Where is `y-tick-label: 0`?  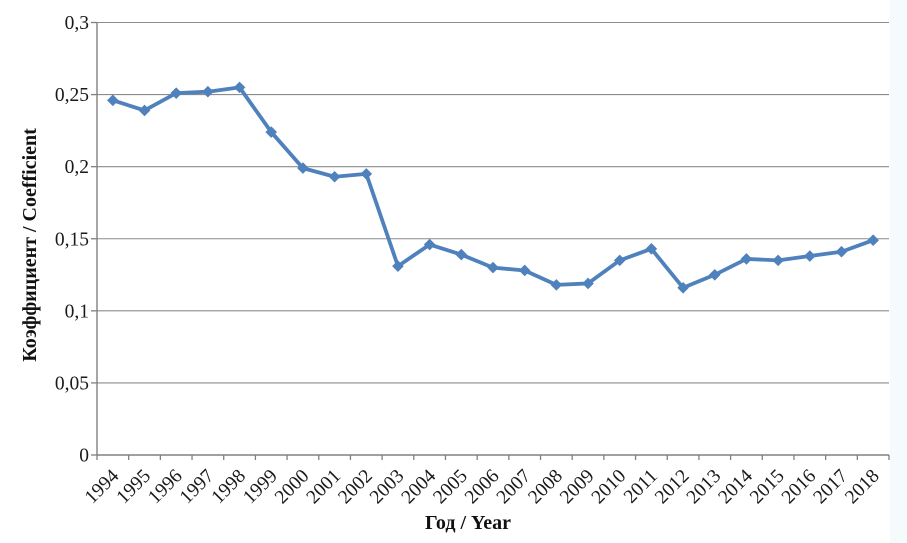 y-tick-label: 0 is located at coordinates (84, 456).